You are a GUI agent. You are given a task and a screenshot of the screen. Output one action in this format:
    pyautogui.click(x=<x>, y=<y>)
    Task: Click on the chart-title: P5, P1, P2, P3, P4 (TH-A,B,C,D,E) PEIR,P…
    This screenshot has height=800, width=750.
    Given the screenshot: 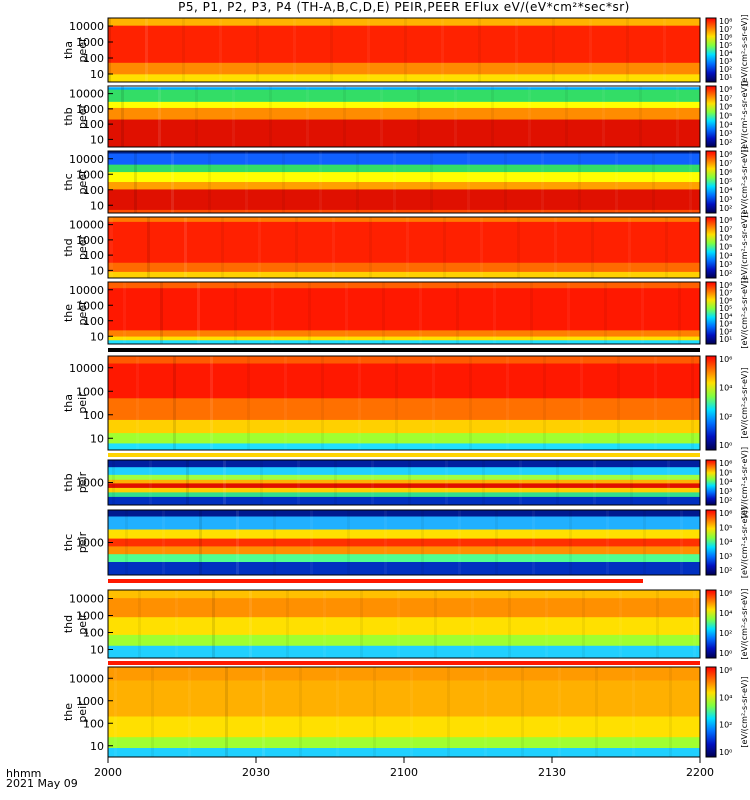 What is the action you would take?
    pyautogui.click(x=404, y=7)
    